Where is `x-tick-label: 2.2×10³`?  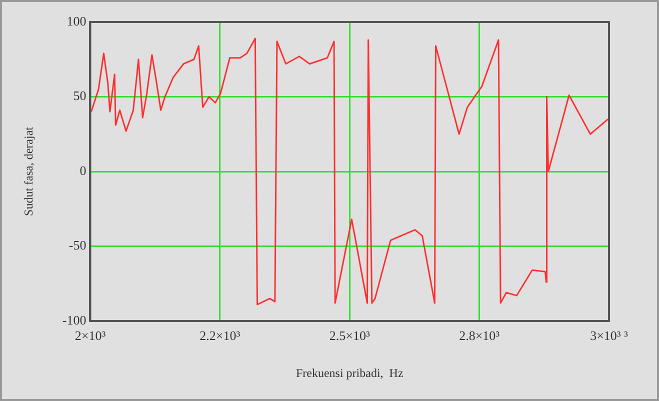 x-tick-label: 2.2×10³ is located at coordinates (220, 336).